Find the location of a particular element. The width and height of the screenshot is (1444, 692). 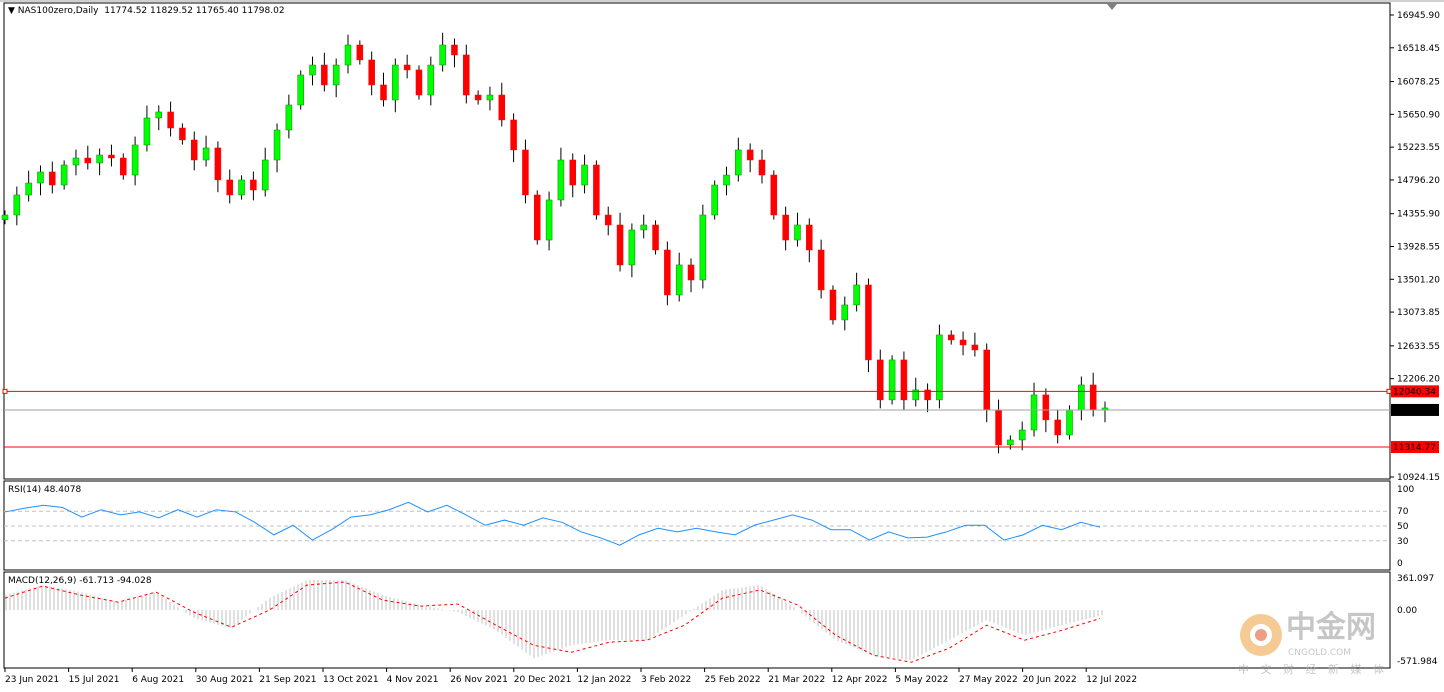

date-tick-label: 21 Sep 2021 is located at coordinates (287, 680).